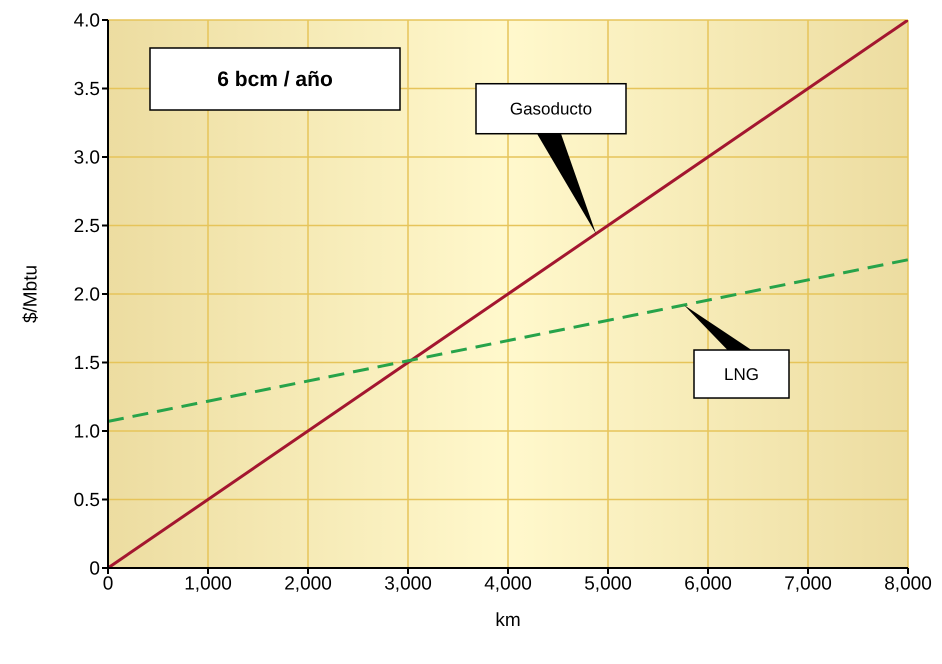 This screenshot has height=664, width=942. I want to click on x-tick-label: 0, so click(108, 583).